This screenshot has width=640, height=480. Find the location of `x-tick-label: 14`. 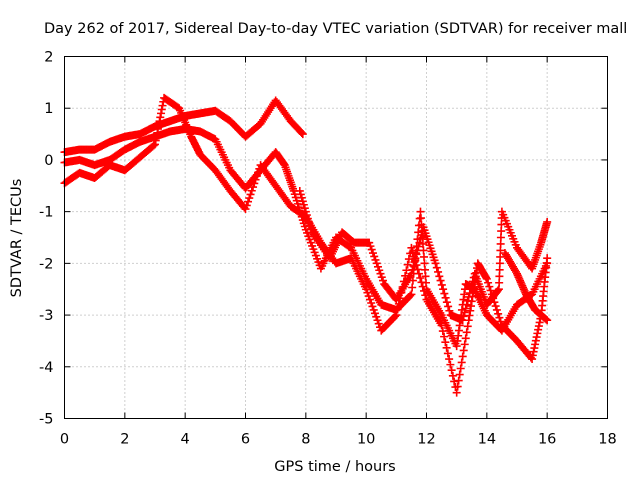

x-tick-label: 14 is located at coordinates (487, 440).